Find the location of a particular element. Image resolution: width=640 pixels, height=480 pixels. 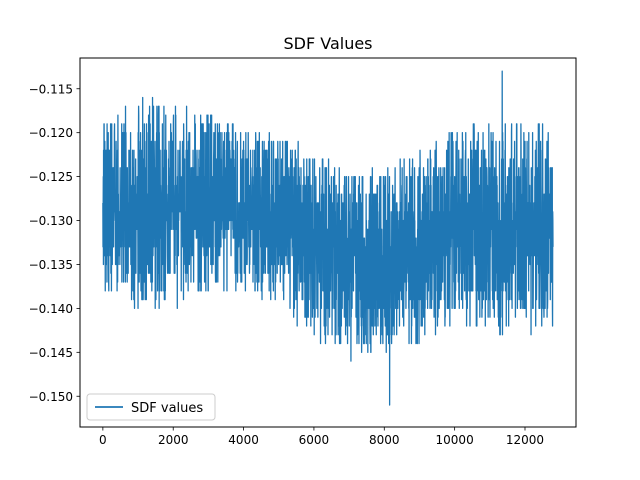

legend: SDF values is located at coordinates (151, 407).